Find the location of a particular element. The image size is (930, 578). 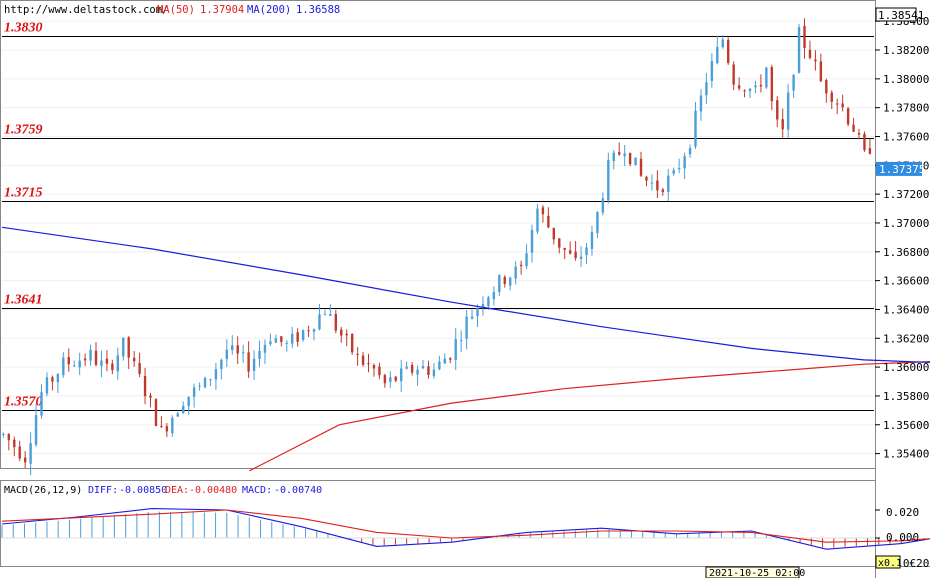

scale-label: x0.1 is located at coordinates (890, 563).